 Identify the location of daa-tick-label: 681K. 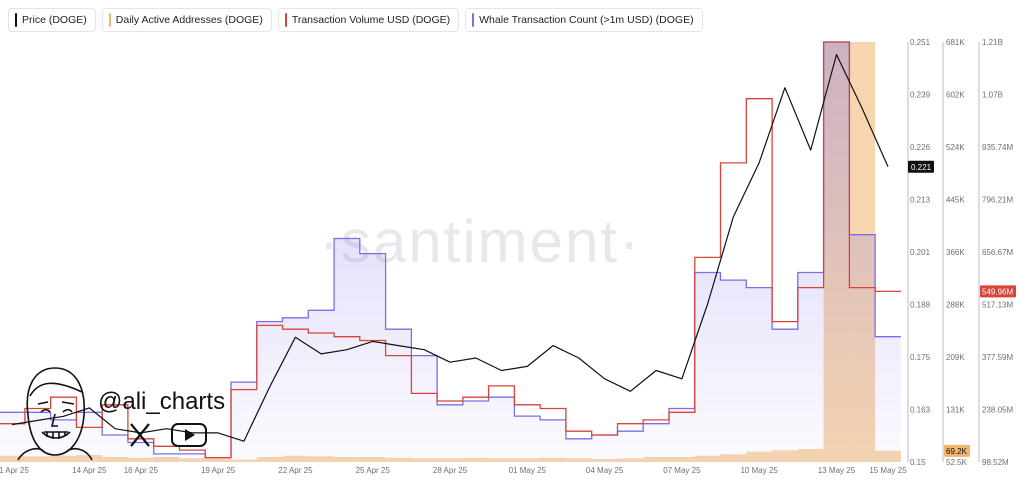
(955, 42).